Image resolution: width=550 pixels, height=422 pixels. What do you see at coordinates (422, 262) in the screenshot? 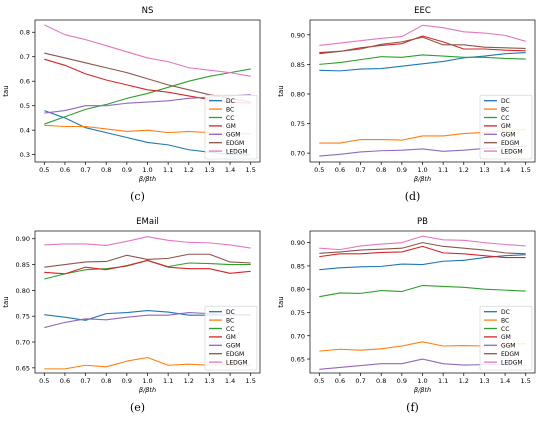
I see `pb-series-line-dc` at bounding box center [422, 262].